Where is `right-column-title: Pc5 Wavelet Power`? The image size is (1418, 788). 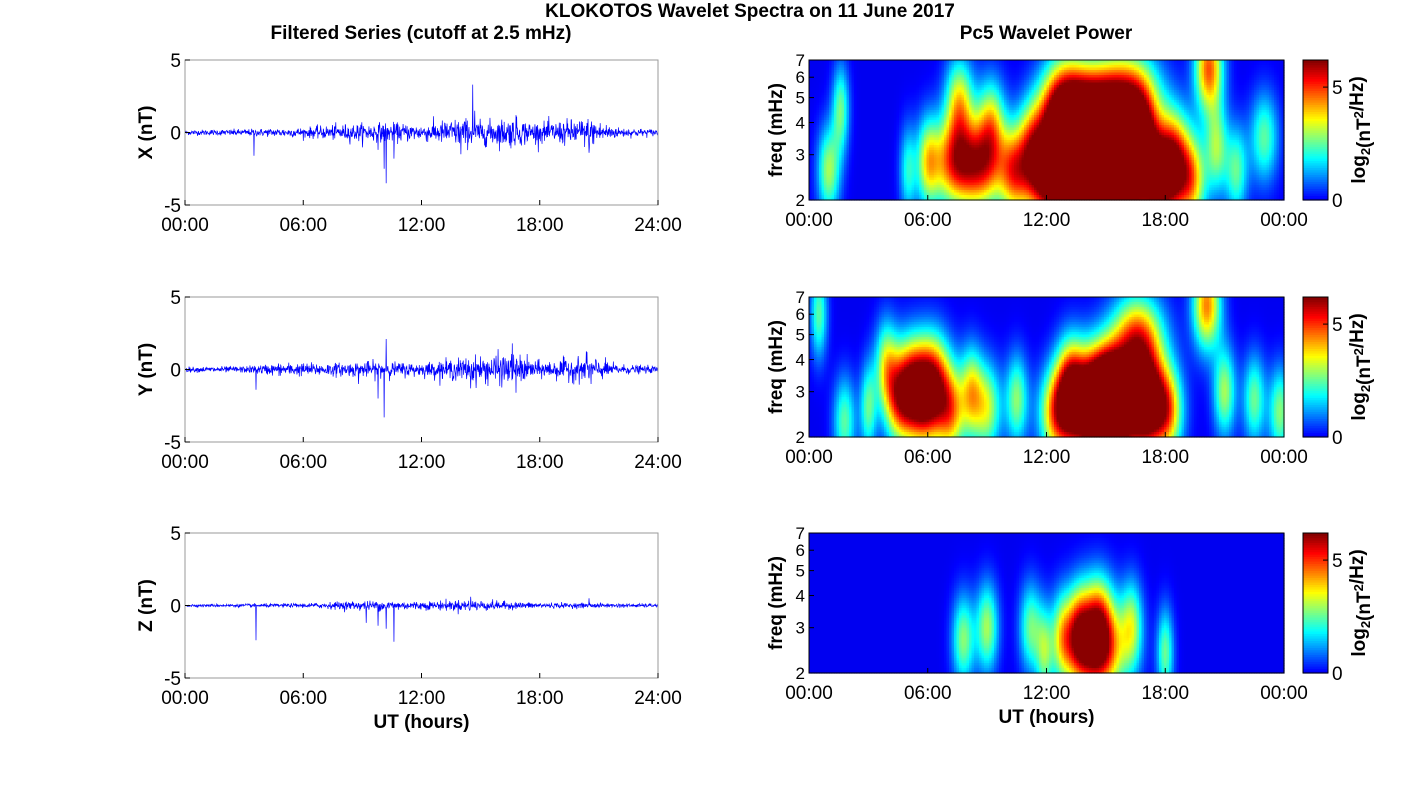 right-column-title: Pc5 Wavelet Power is located at coordinates (1046, 33).